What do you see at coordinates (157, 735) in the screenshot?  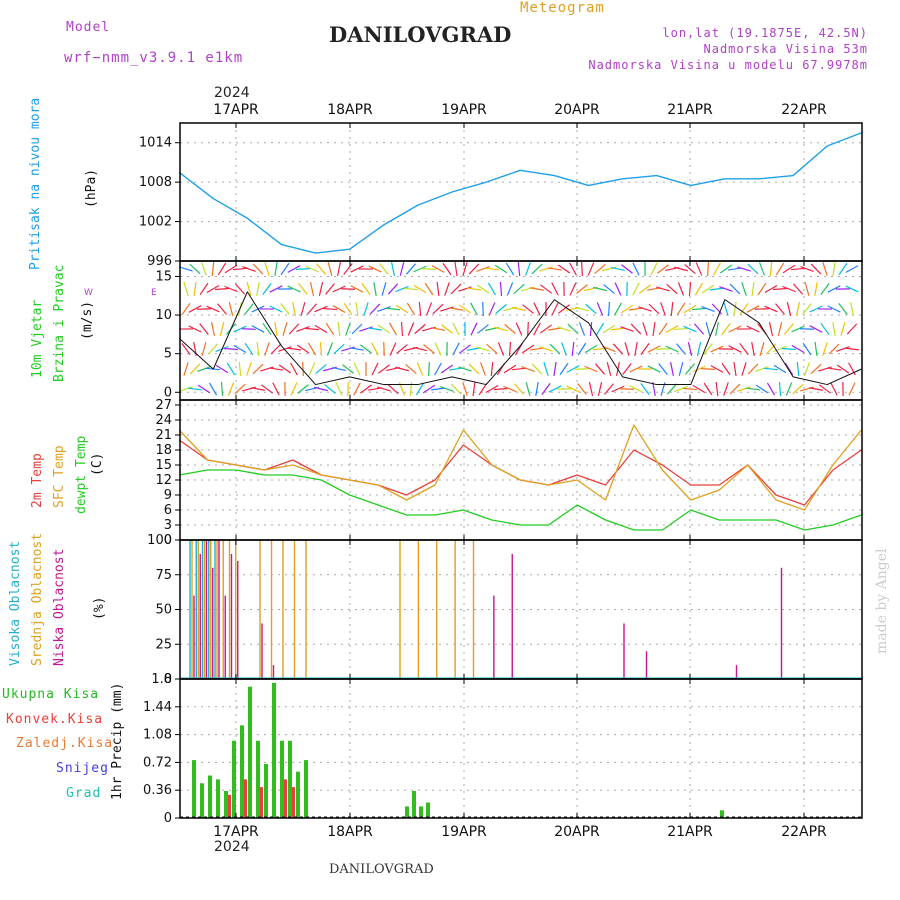 I see `y-tick-label: 1.08` at bounding box center [157, 735].